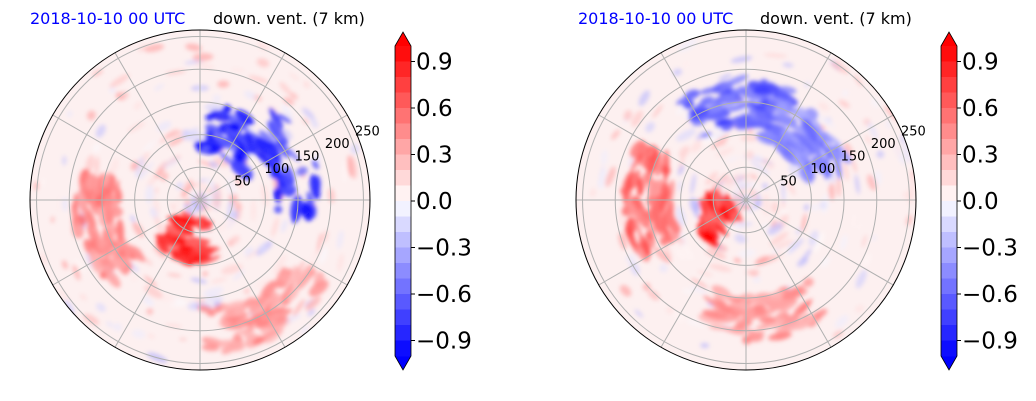 The image size is (1036, 401). I want to click on radial-tick-label: 250, so click(367, 131).